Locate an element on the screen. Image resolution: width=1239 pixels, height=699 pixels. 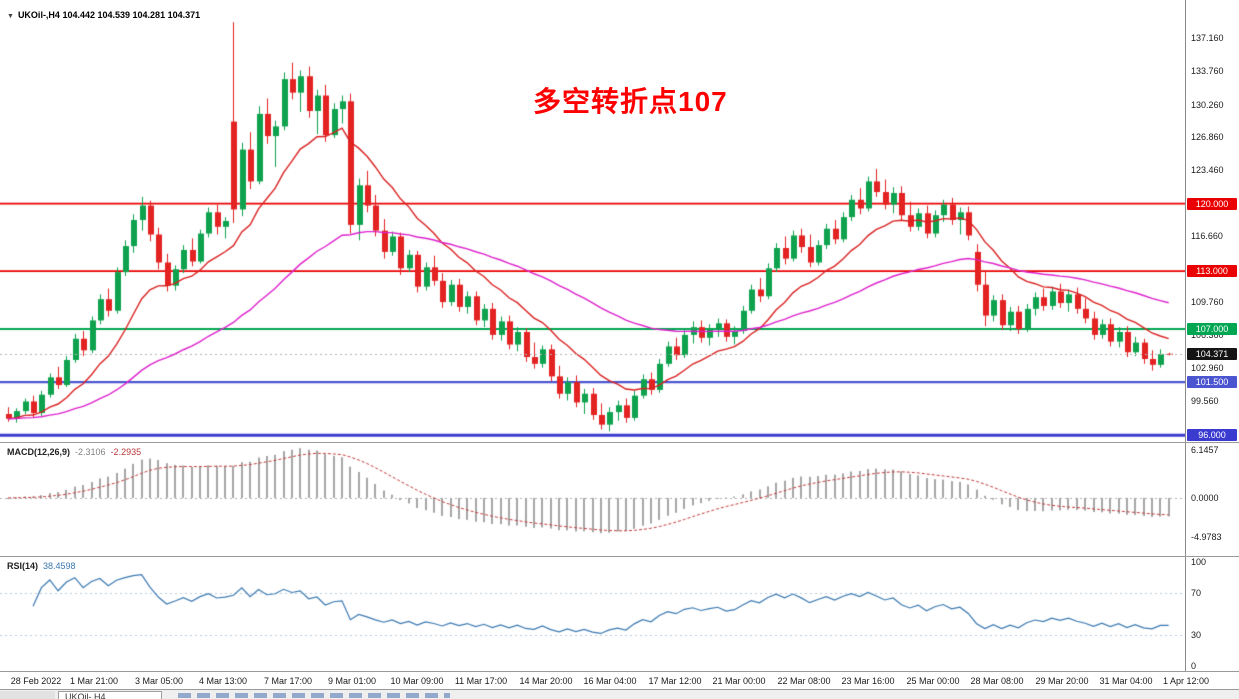
price-level-badge: 113.000 is located at coordinates (1212, 271).